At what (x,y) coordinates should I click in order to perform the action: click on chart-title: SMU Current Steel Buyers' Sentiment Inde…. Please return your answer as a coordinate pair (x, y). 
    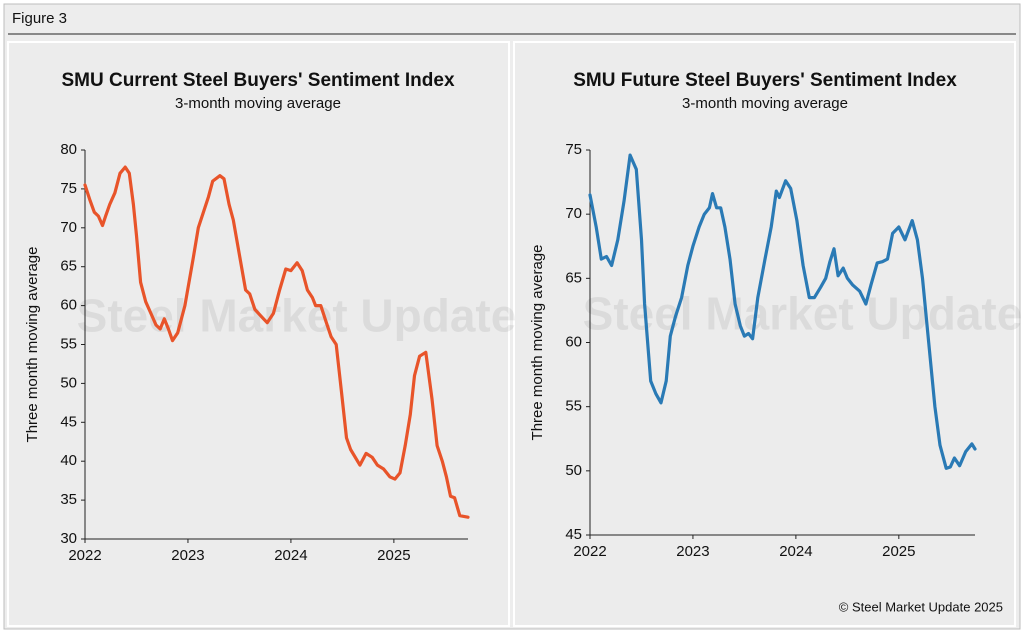
    Looking at the image, I should click on (257, 80).